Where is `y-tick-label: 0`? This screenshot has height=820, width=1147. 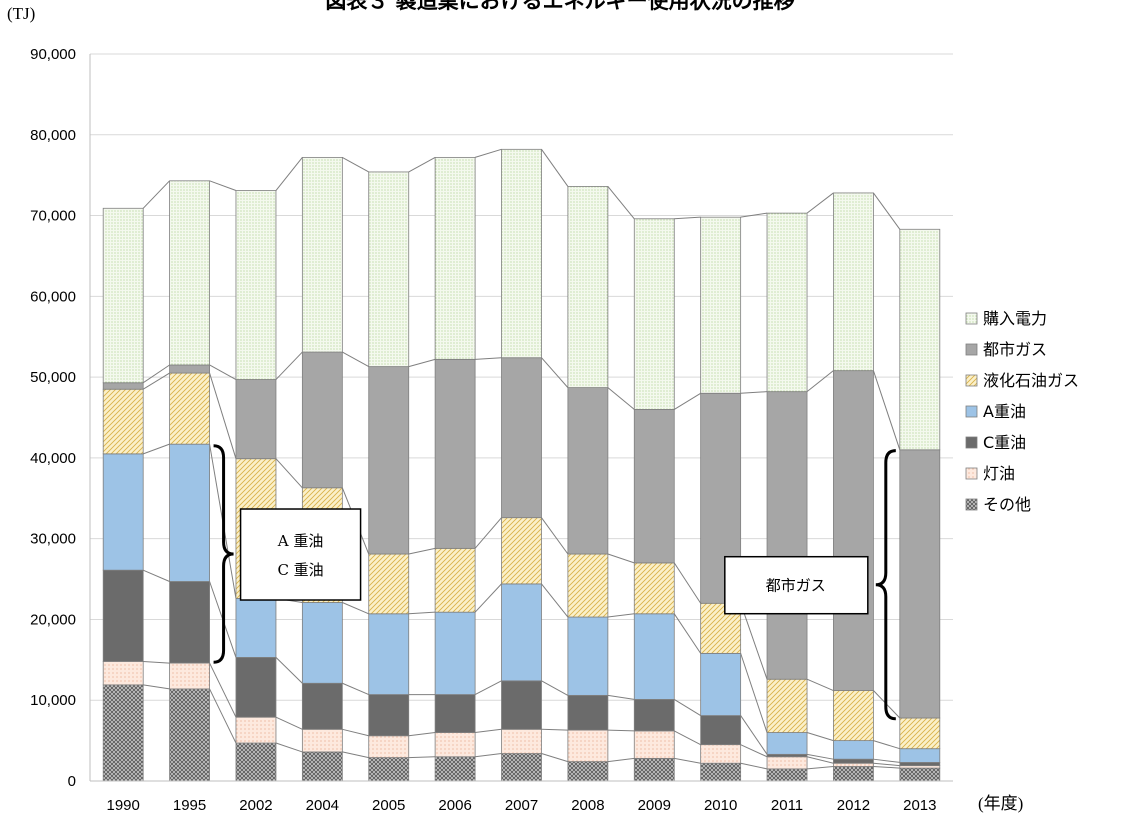
y-tick-label: 0 is located at coordinates (72, 781).